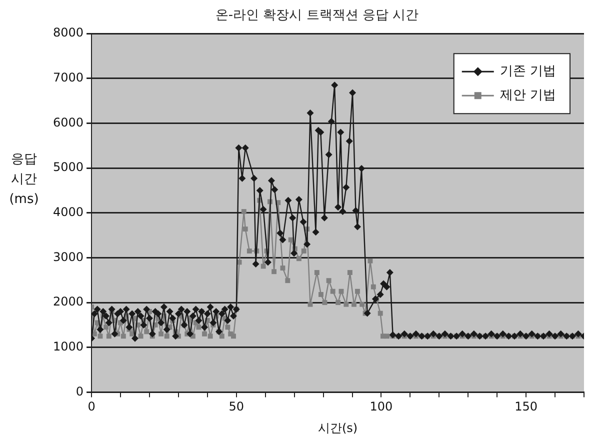  What do you see at coordinates (68, 33) in the screenshot?
I see `y-tick-label: 8000` at bounding box center [68, 33].